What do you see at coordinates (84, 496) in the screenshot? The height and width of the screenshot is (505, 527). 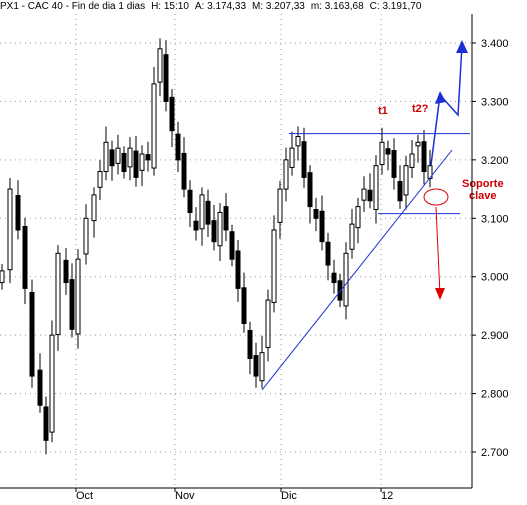 I see `x-tick-label: Oct` at bounding box center [84, 496].